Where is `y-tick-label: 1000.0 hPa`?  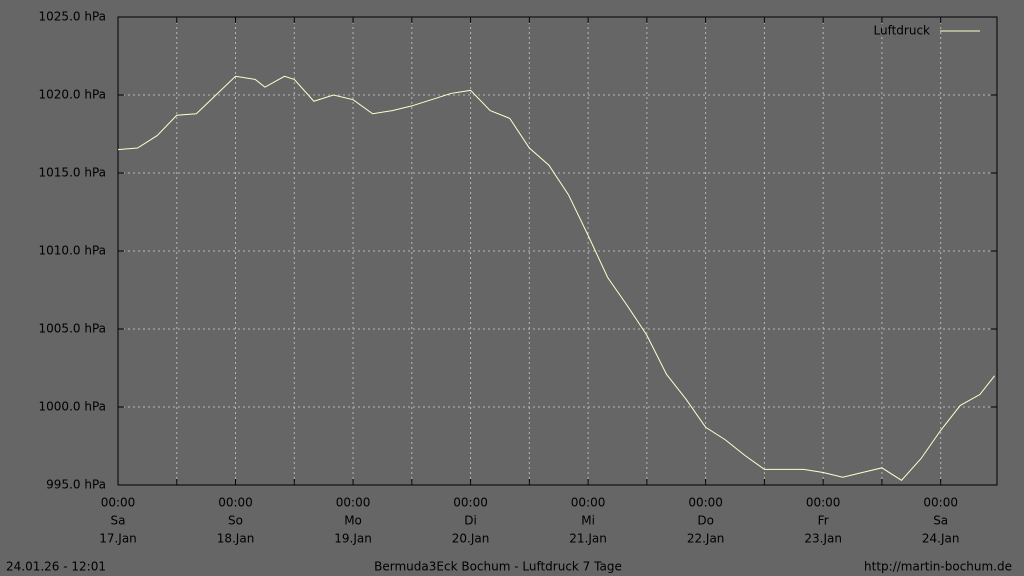
y-tick-label: 1000.0 hPa is located at coordinates (72, 407).